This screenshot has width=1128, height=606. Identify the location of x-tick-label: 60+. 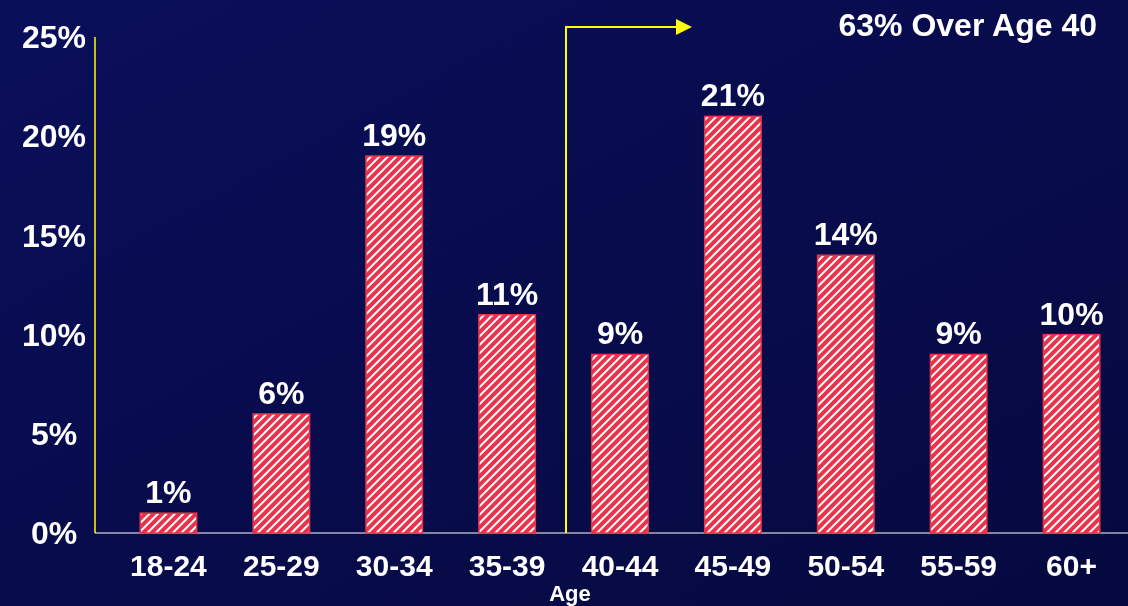
(1071, 565).